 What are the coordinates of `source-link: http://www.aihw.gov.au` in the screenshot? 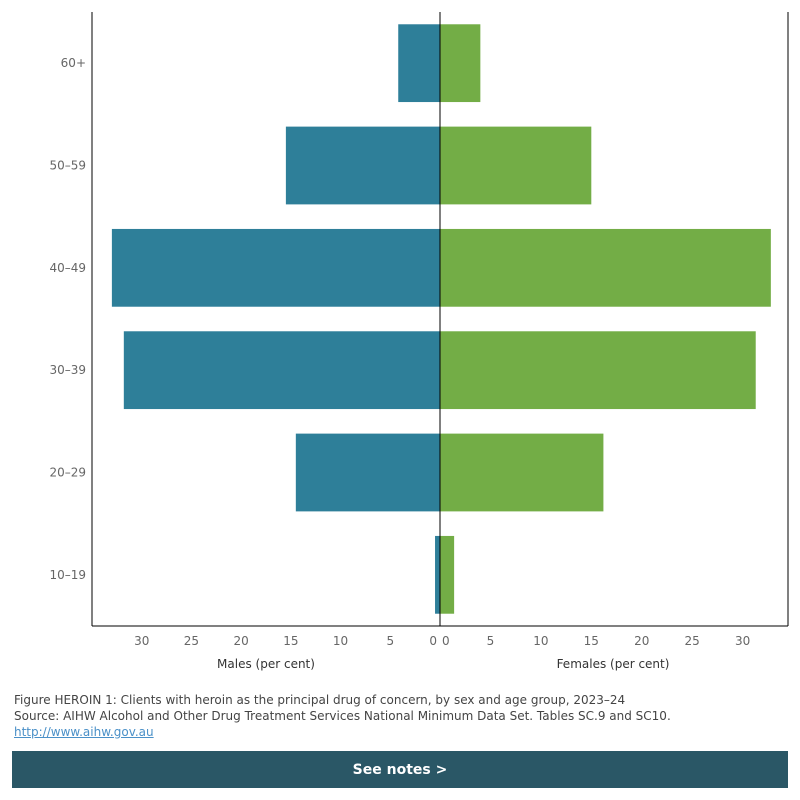 It's located at (84, 732).